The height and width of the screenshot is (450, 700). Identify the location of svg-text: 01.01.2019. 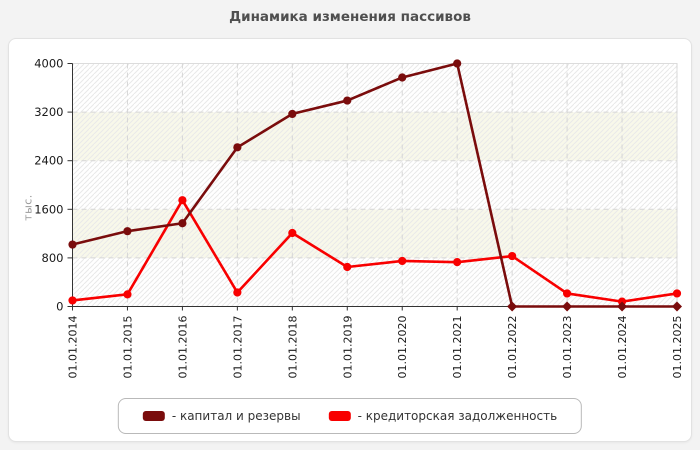
(347, 347).